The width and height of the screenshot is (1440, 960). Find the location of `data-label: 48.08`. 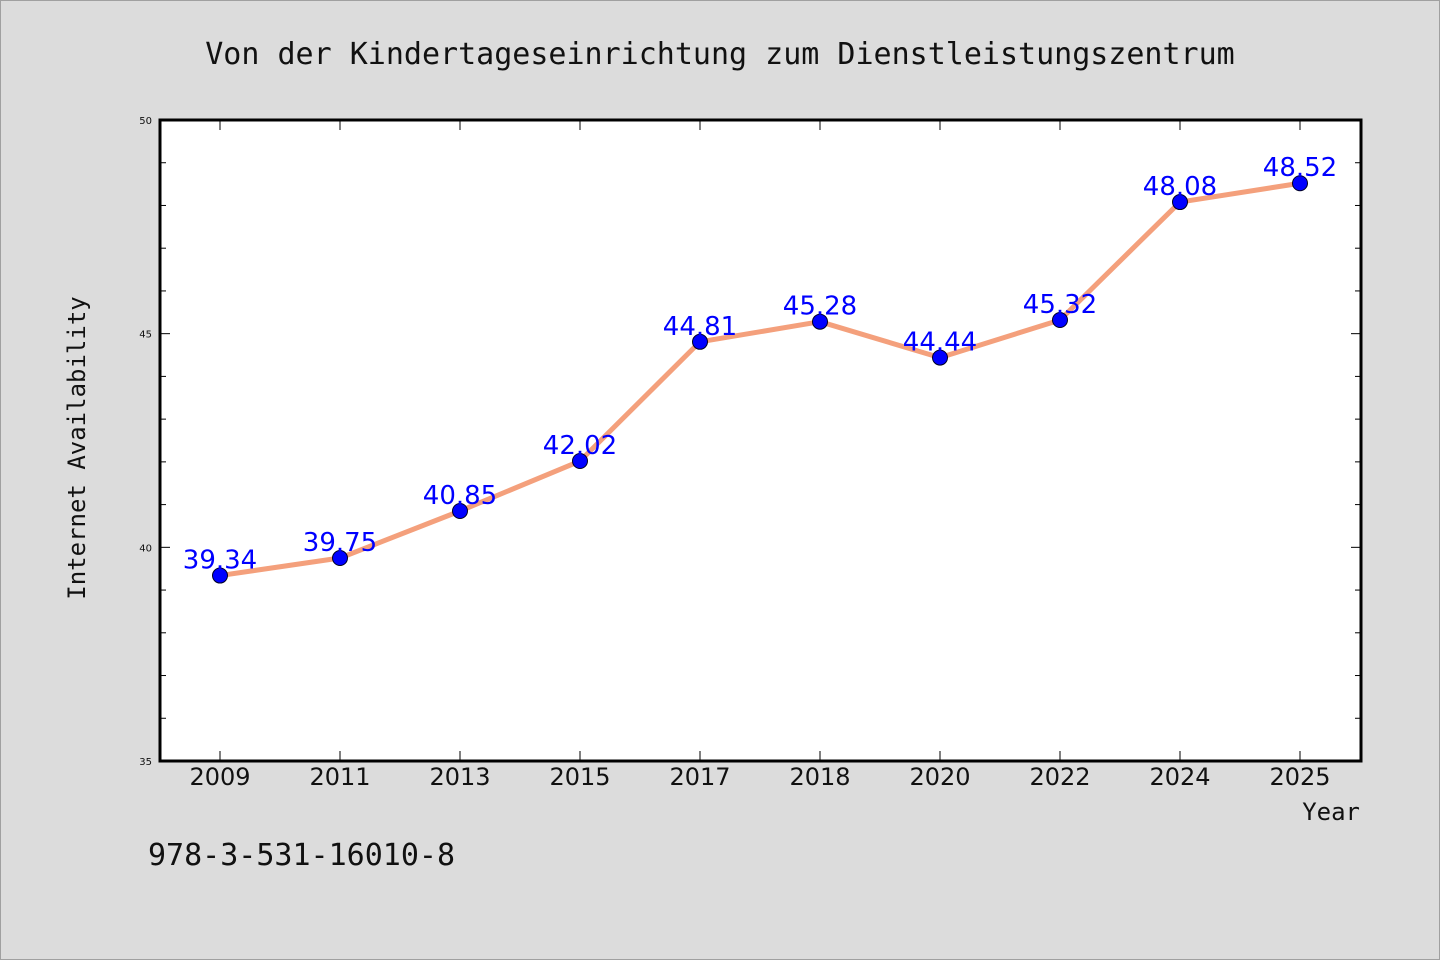

data-label: 48.08 is located at coordinates (1180, 187).